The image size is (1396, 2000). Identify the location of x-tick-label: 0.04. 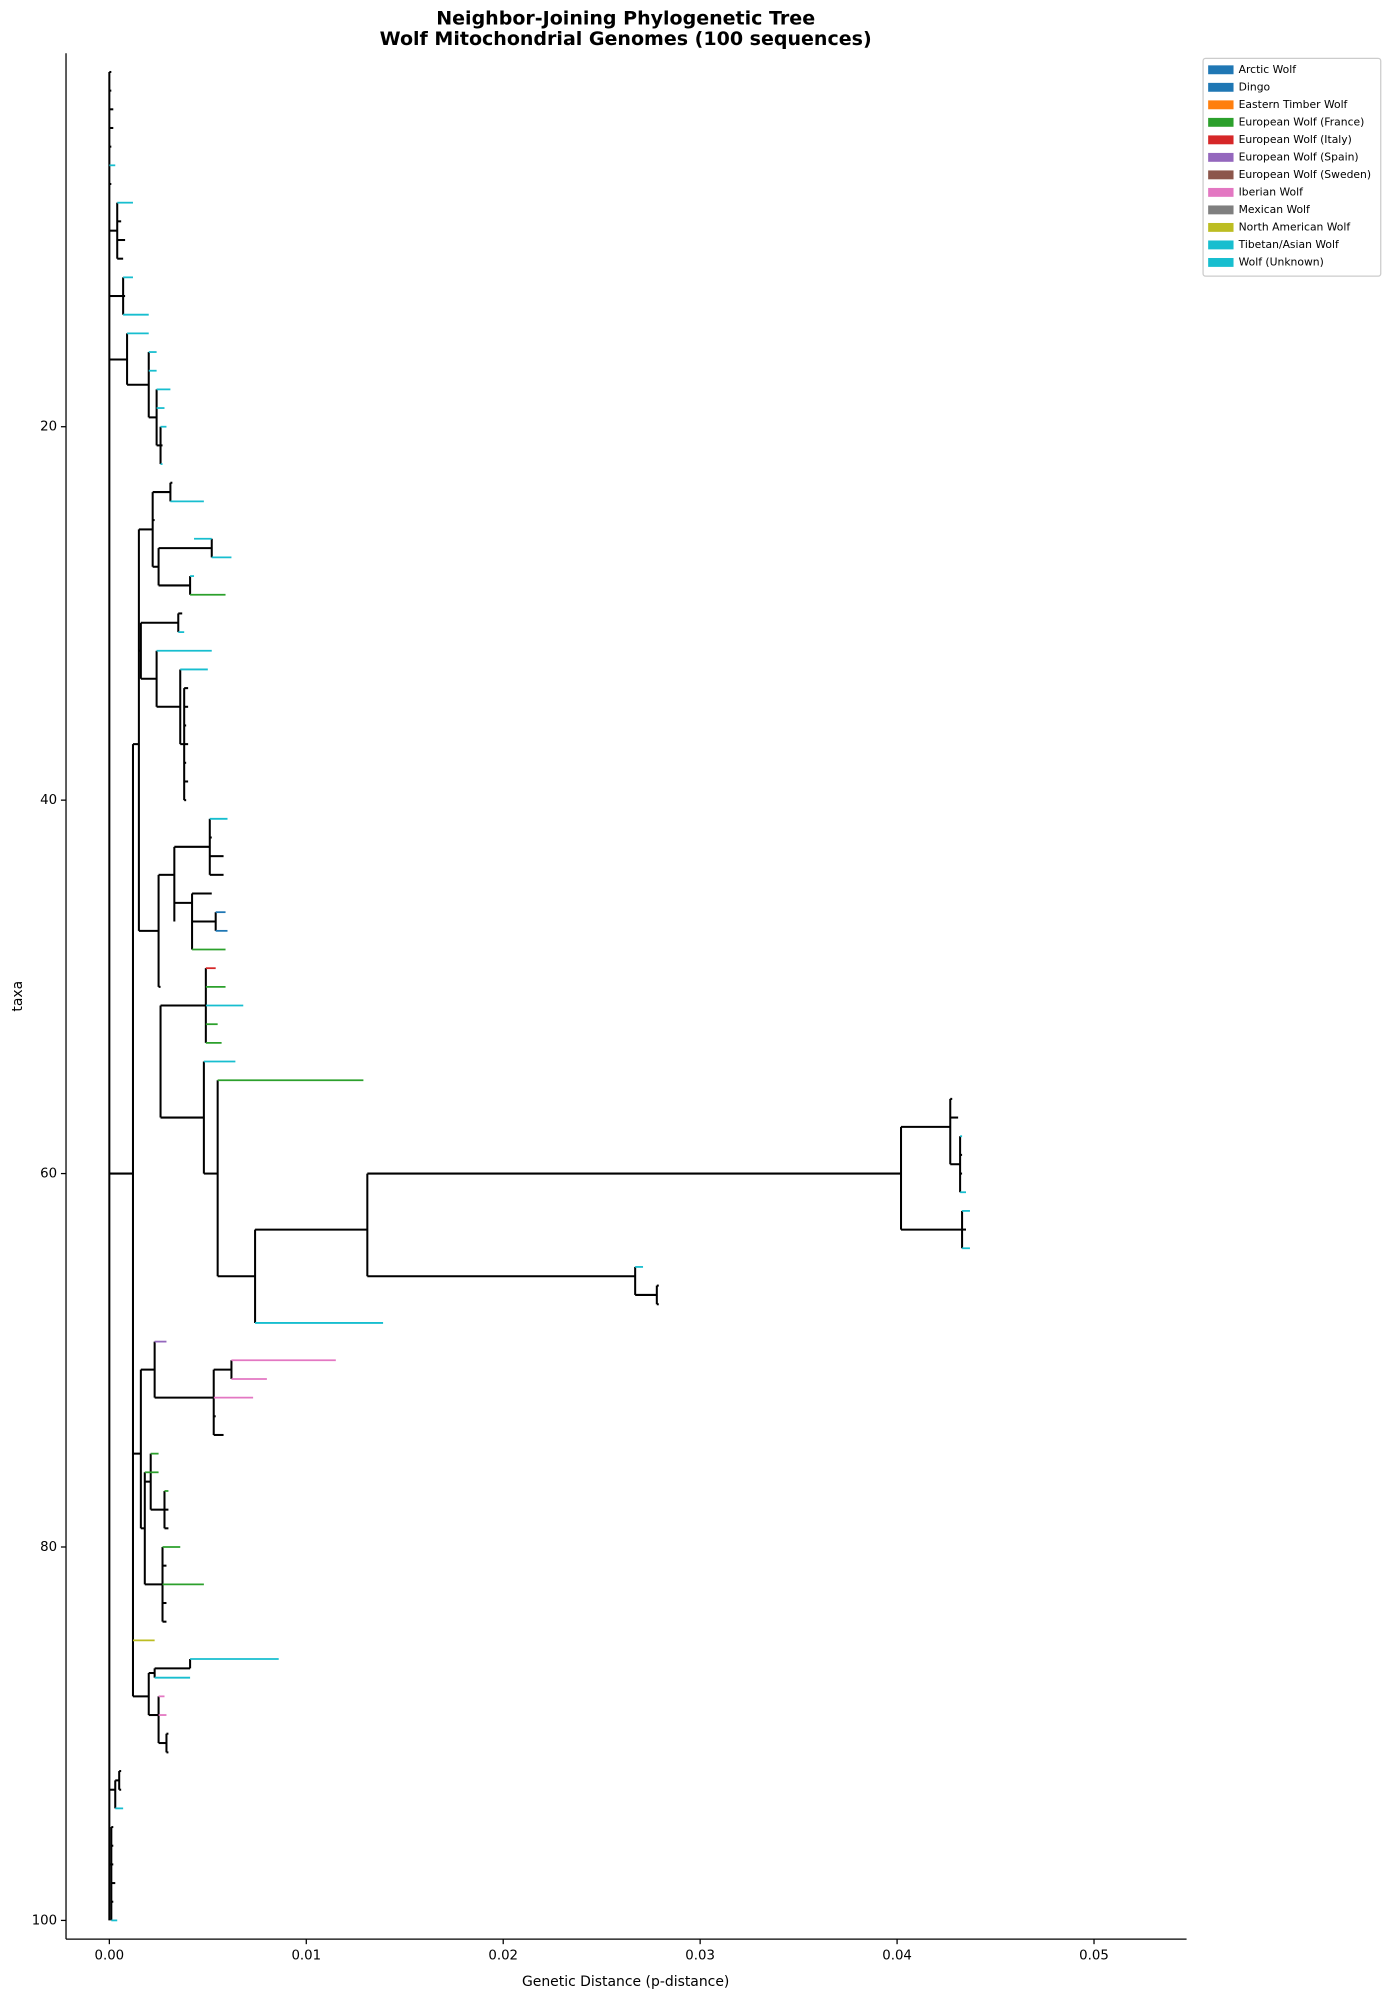
(897, 1956).